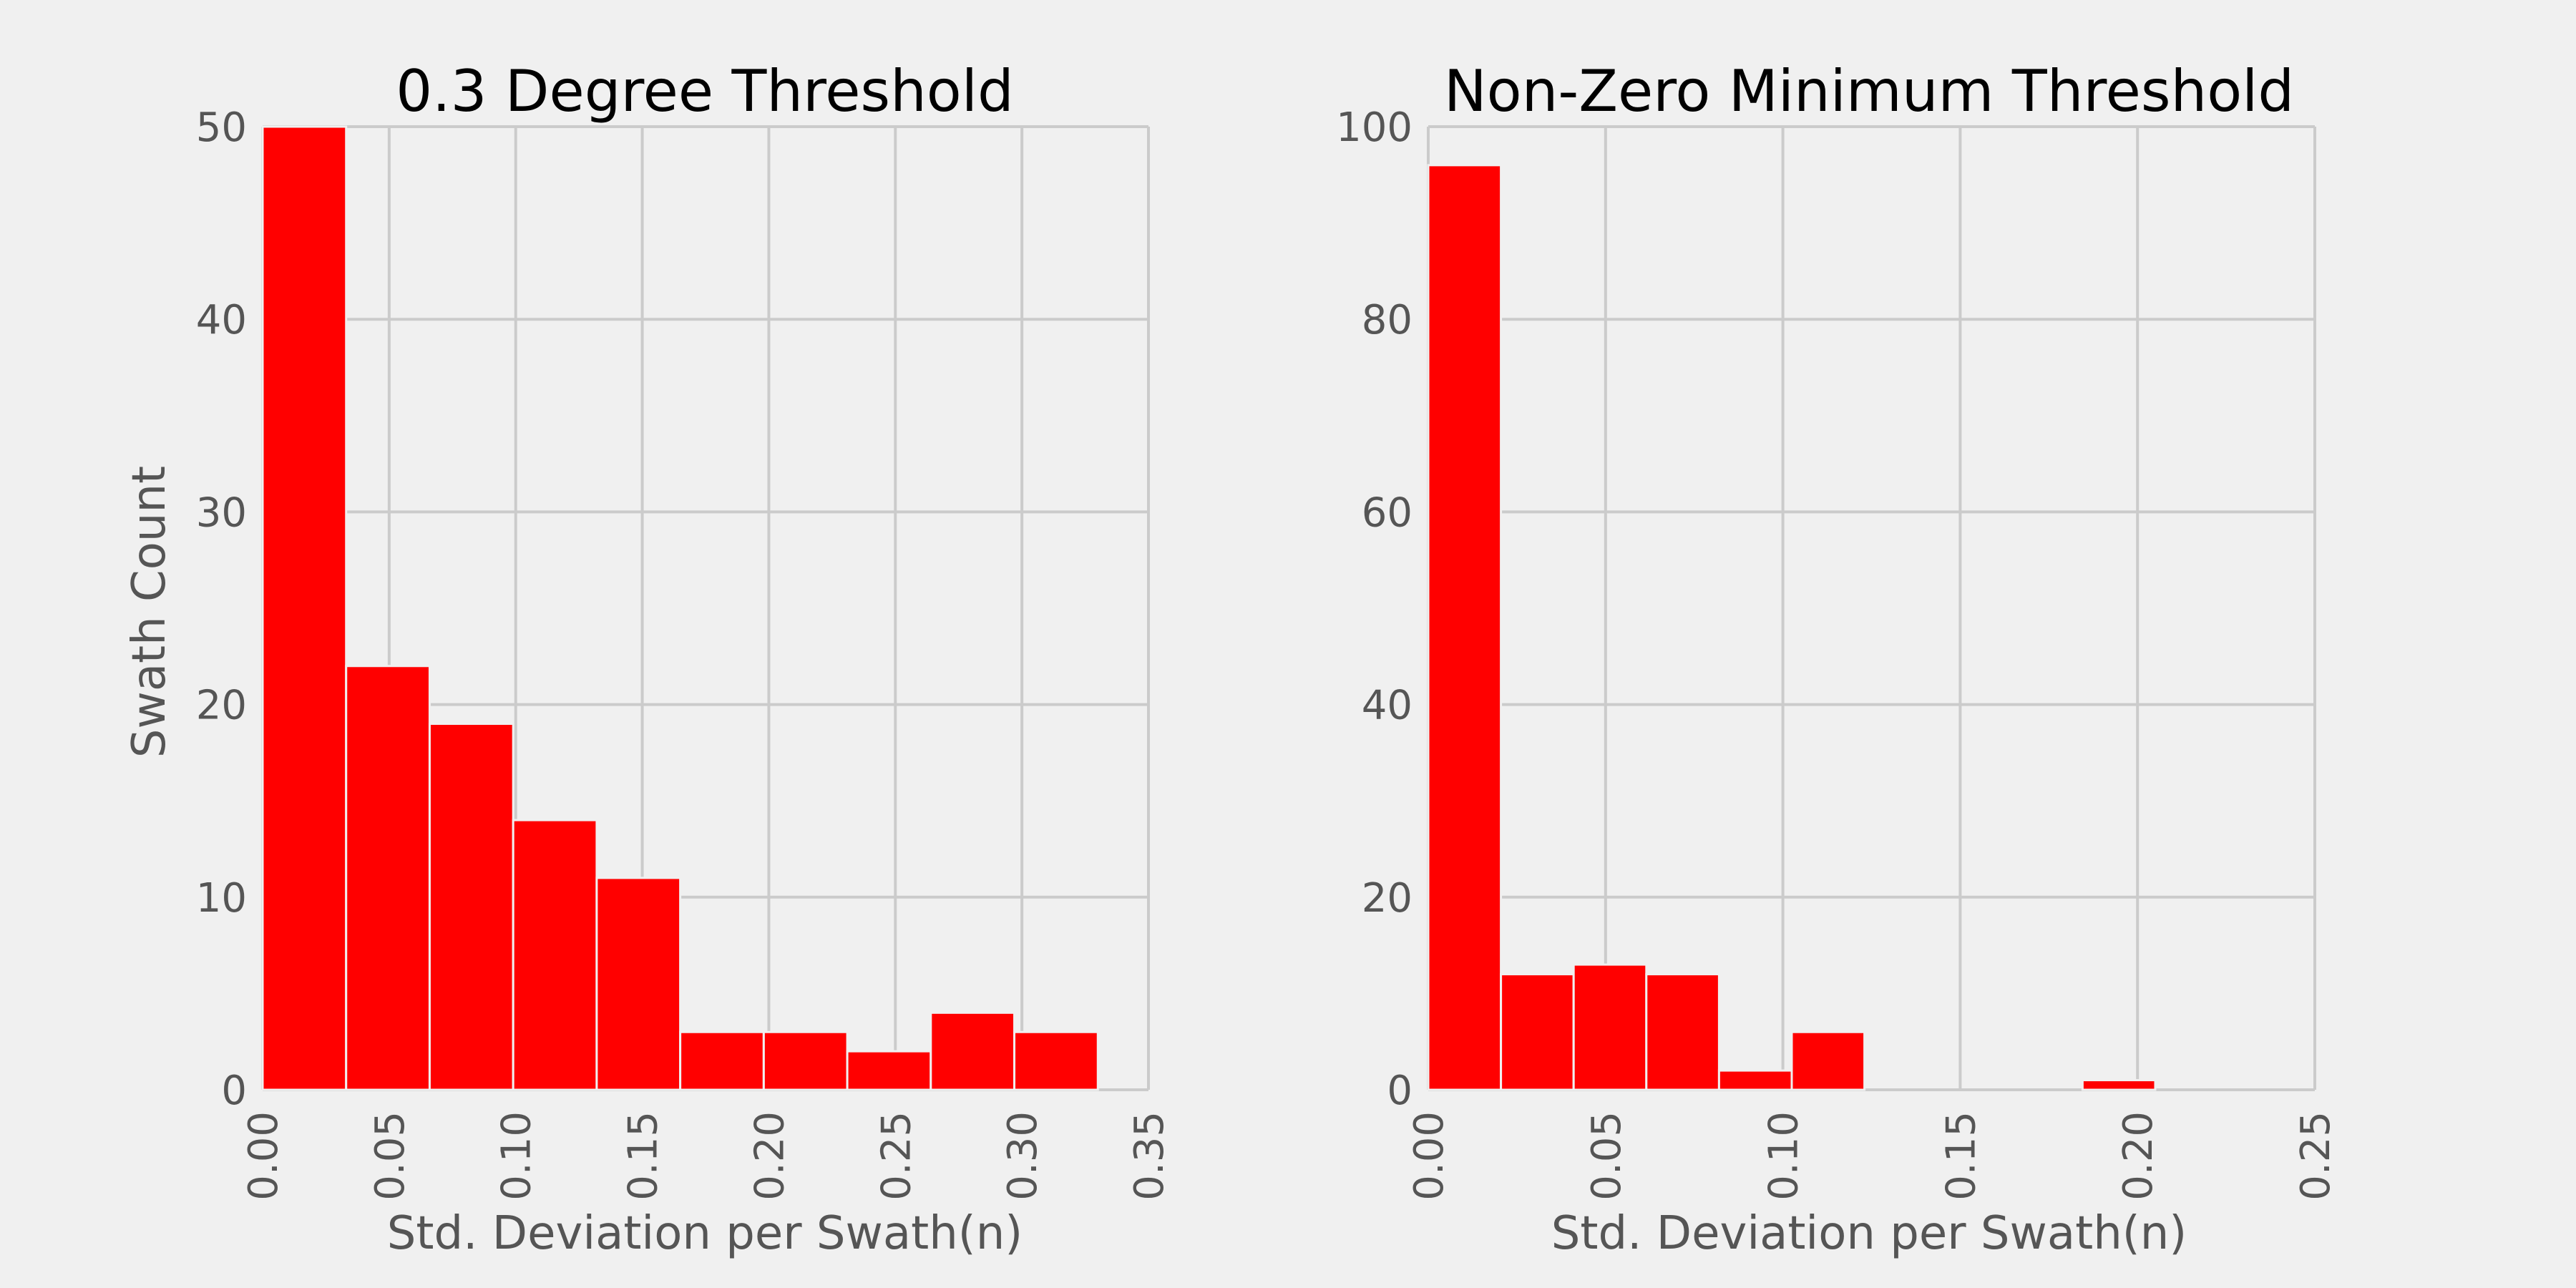 The width and height of the screenshot is (2576, 1288). Describe the element at coordinates (1149, 1156) in the screenshot. I see `x-tick-label: 0.35` at that location.